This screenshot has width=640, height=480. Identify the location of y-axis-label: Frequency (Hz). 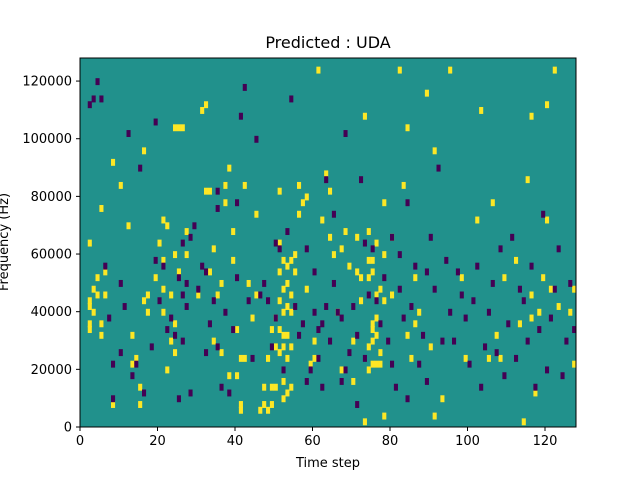
(6, 242).